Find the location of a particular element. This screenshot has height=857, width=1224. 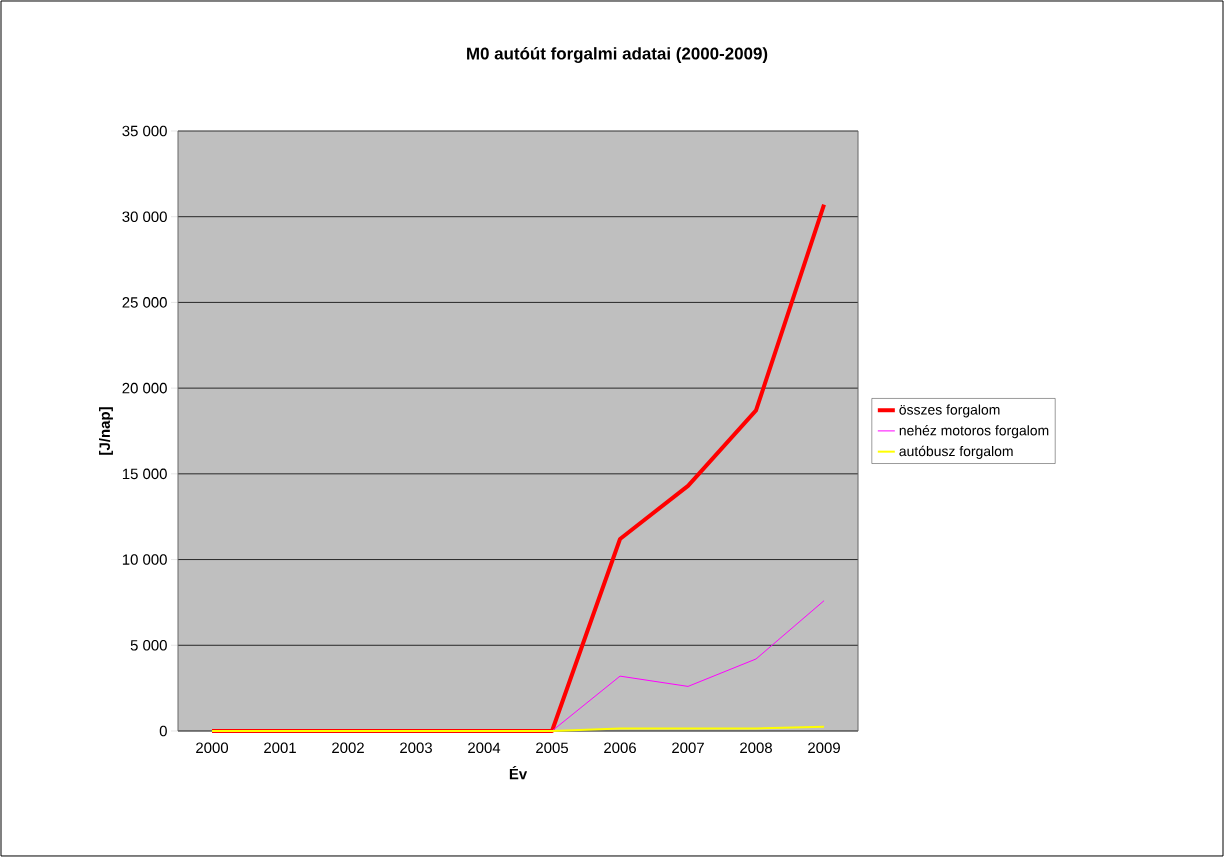

x-tick-label: 2000 is located at coordinates (212, 748).